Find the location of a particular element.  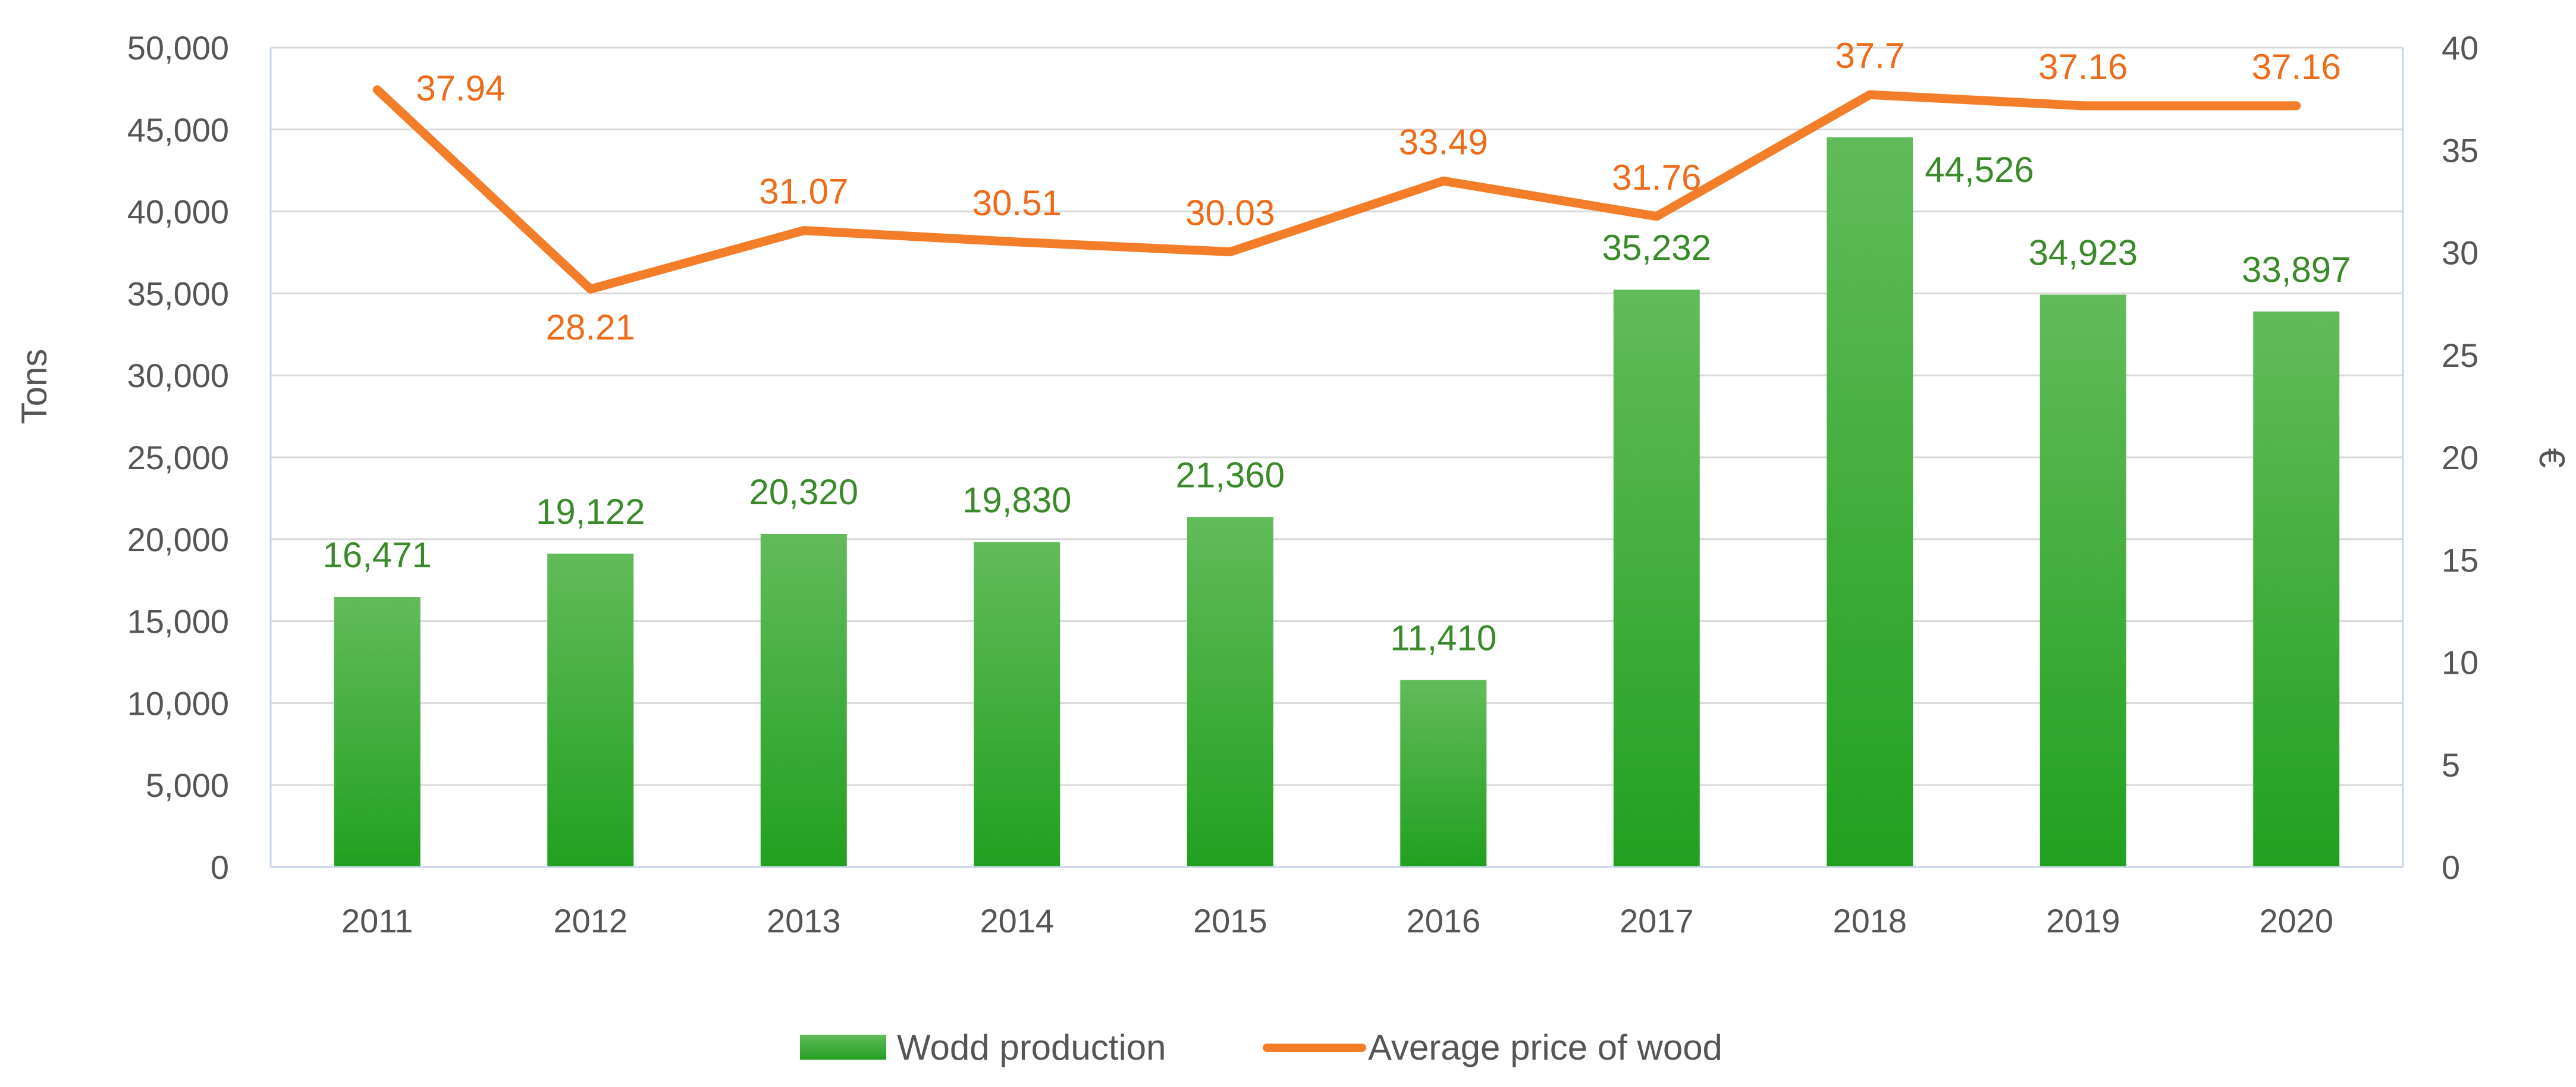

x-tick-label: 2012 is located at coordinates (590, 921).